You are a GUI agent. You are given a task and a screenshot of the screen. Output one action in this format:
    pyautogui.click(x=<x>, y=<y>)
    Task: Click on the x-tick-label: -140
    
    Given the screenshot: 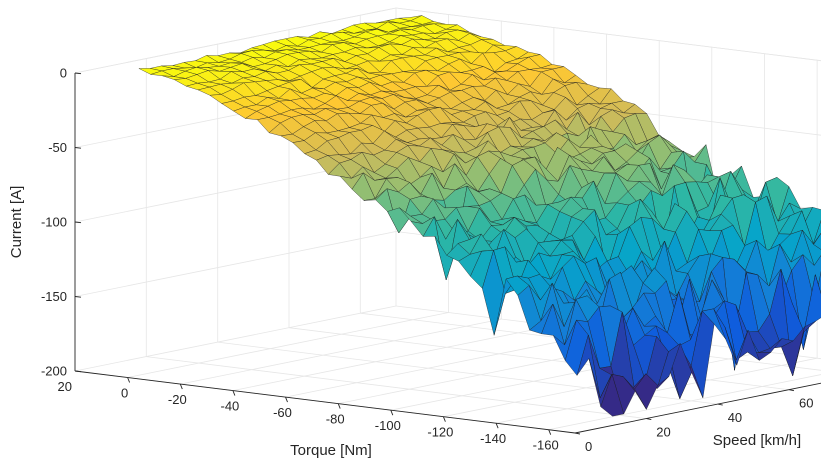 What is the action you would take?
    pyautogui.click(x=493, y=438)
    